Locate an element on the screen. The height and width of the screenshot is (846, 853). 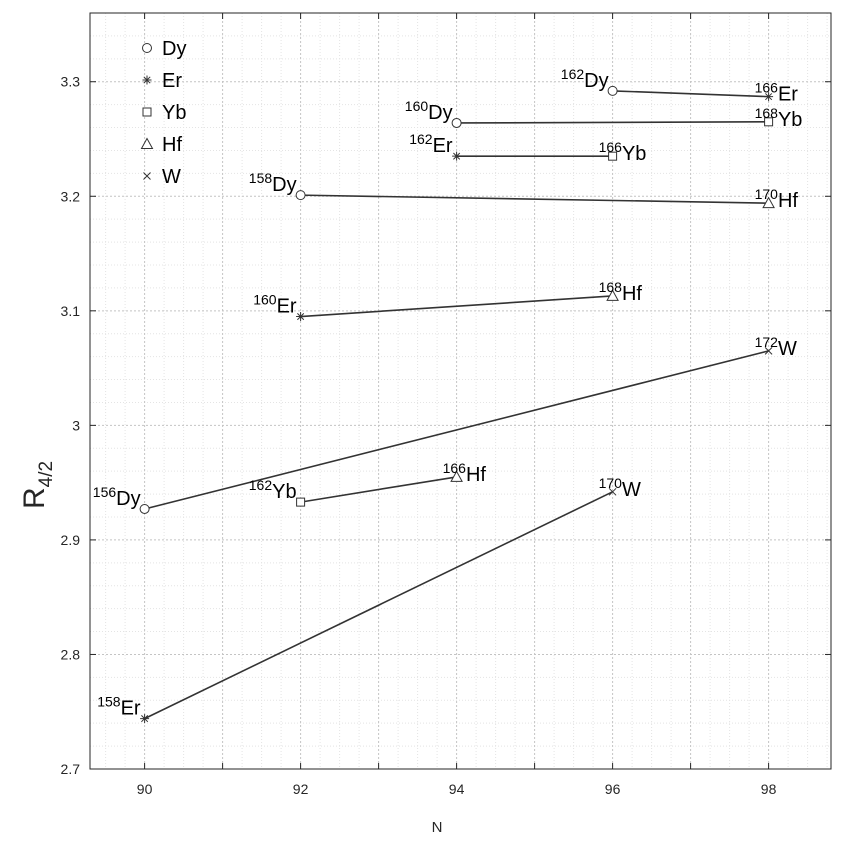
mass-number: 172 is located at coordinates (767, 342).